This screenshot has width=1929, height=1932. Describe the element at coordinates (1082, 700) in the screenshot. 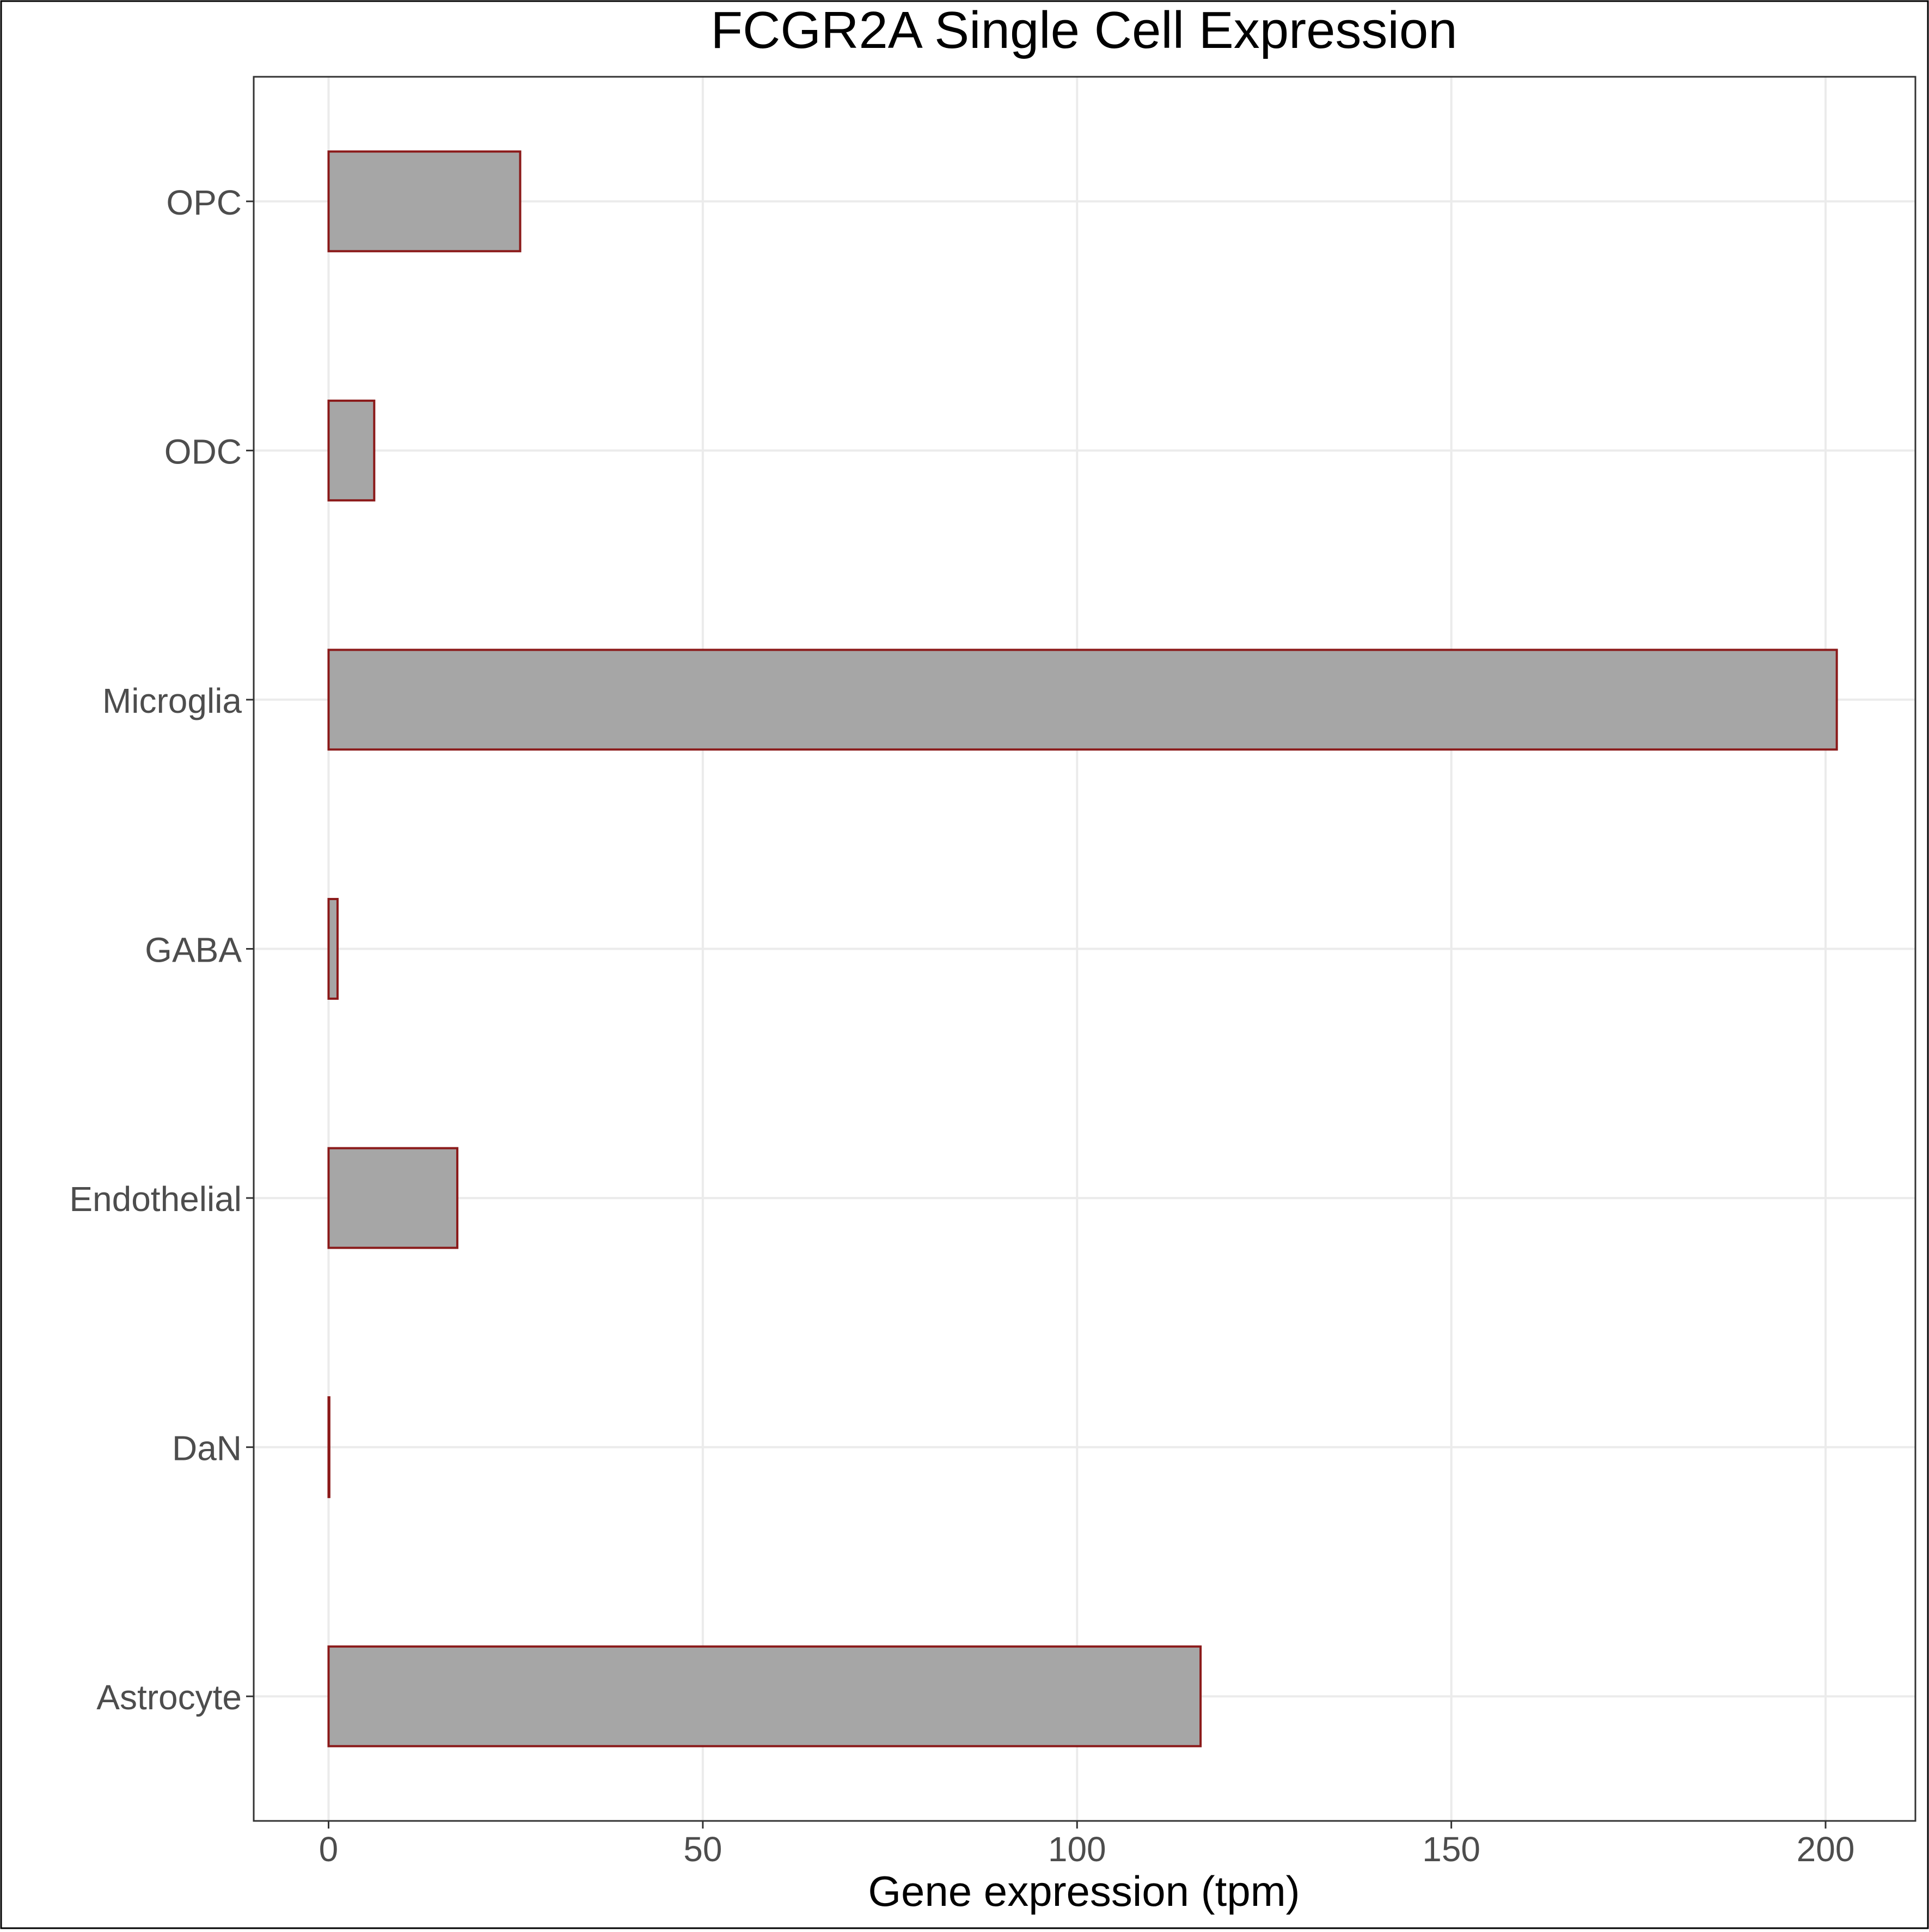

I see `bar-microglia` at that location.